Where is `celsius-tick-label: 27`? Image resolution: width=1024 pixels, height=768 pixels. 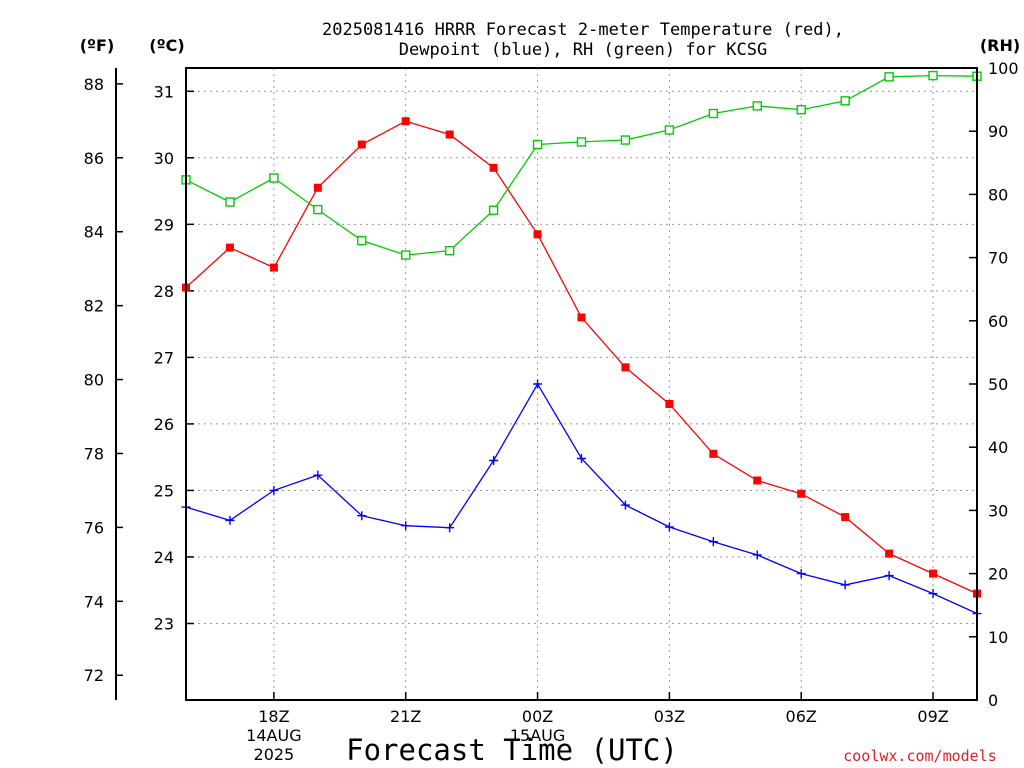
celsius-tick-label: 27 is located at coordinates (164, 357).